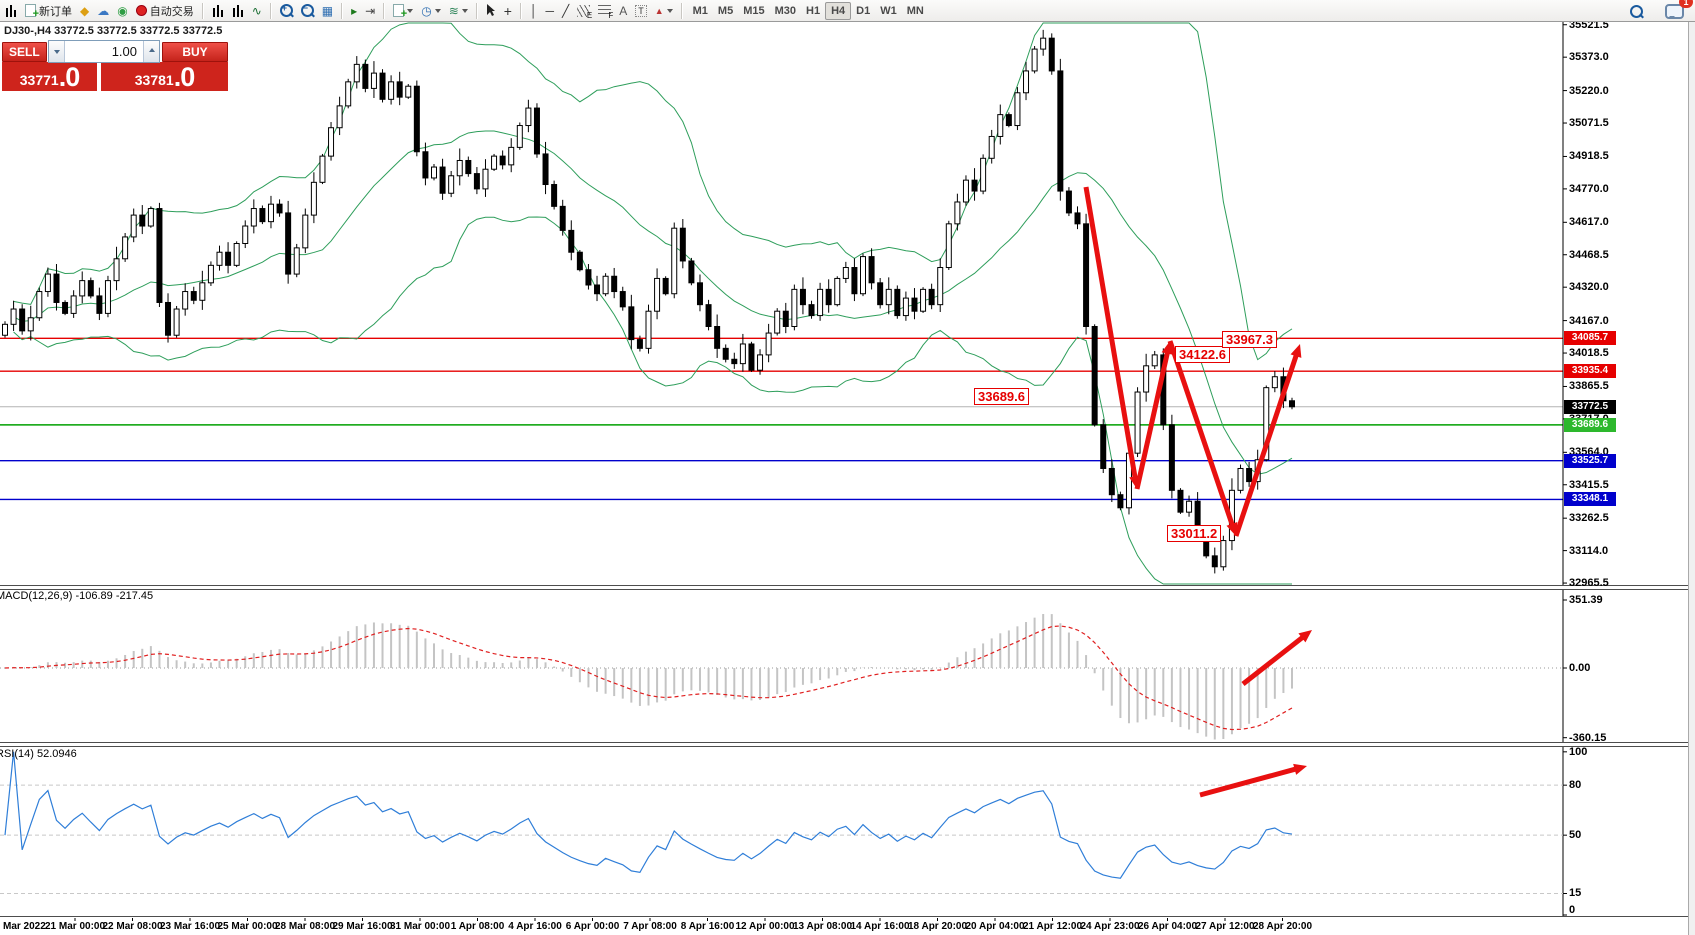 The image size is (1695, 935). What do you see at coordinates (55, 11) in the screenshot?
I see `new-order-label: 新订单` at bounding box center [55, 11].